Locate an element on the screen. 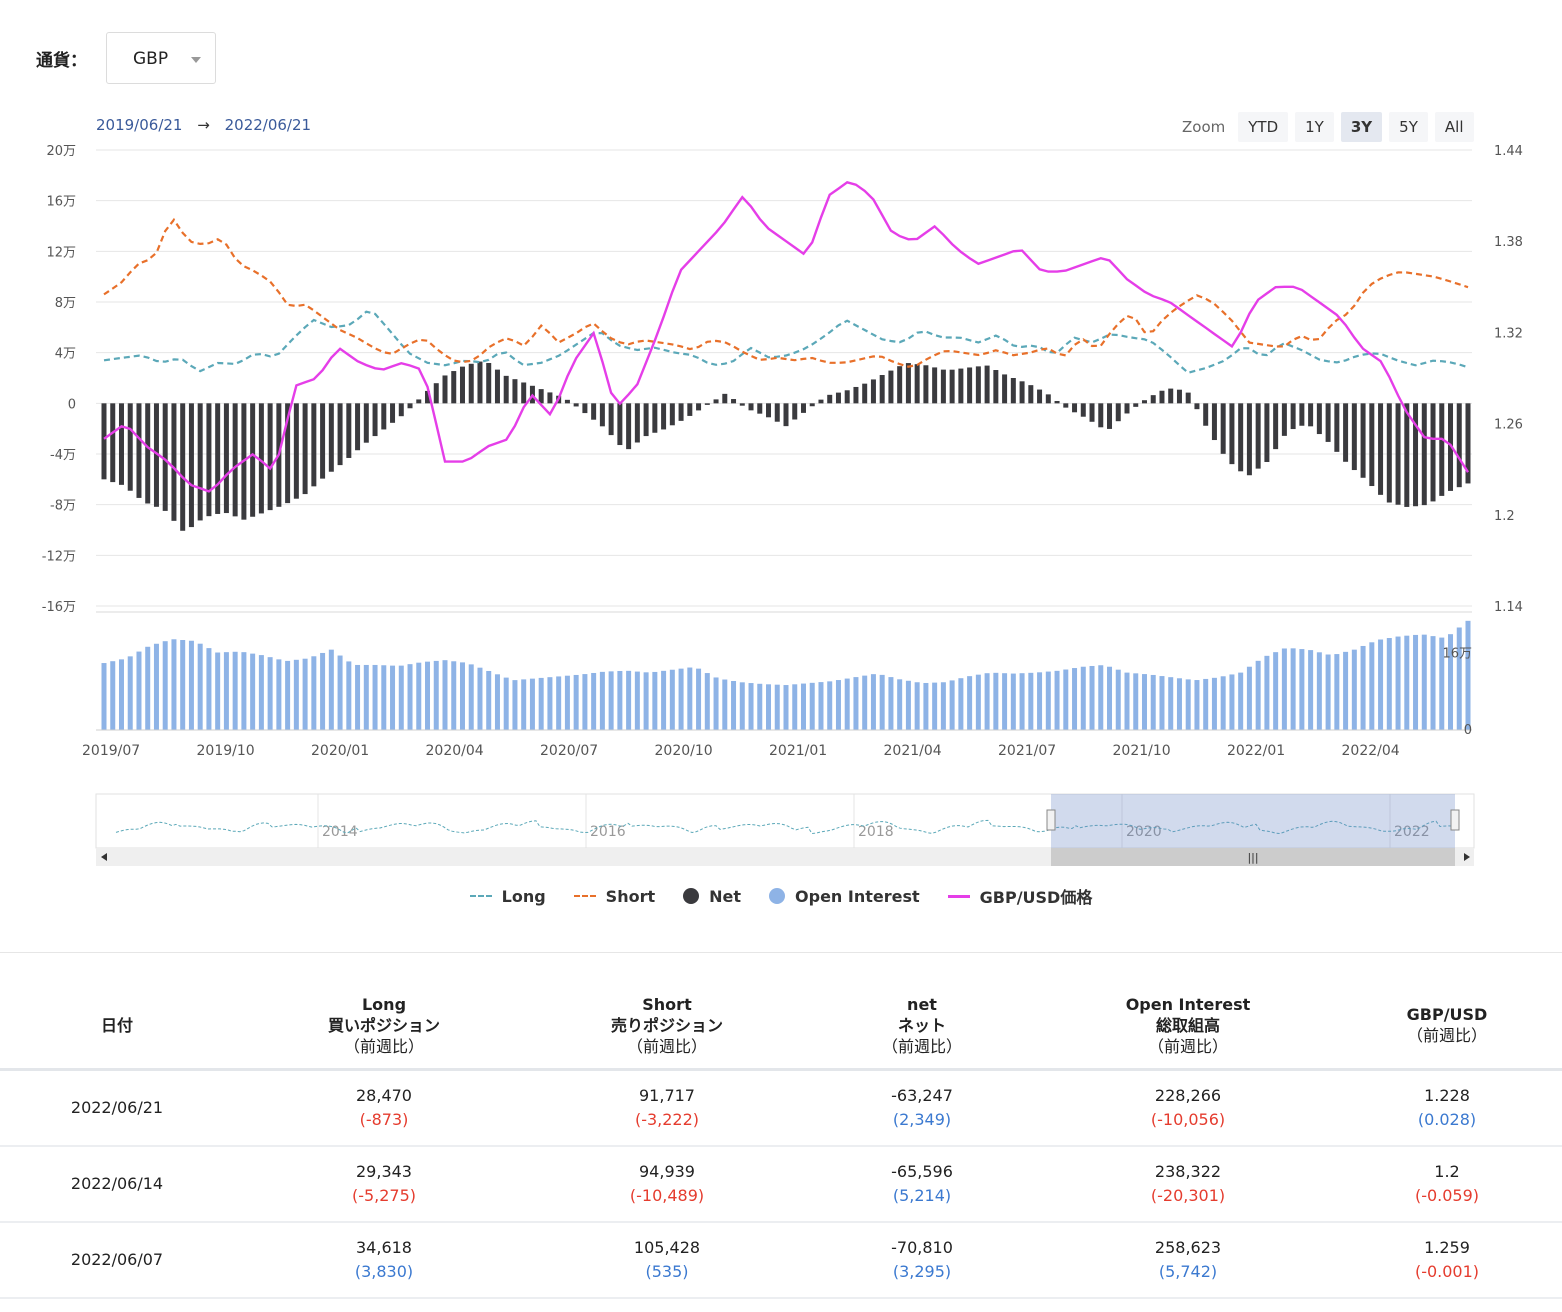  short-series-line is located at coordinates (786, 292).